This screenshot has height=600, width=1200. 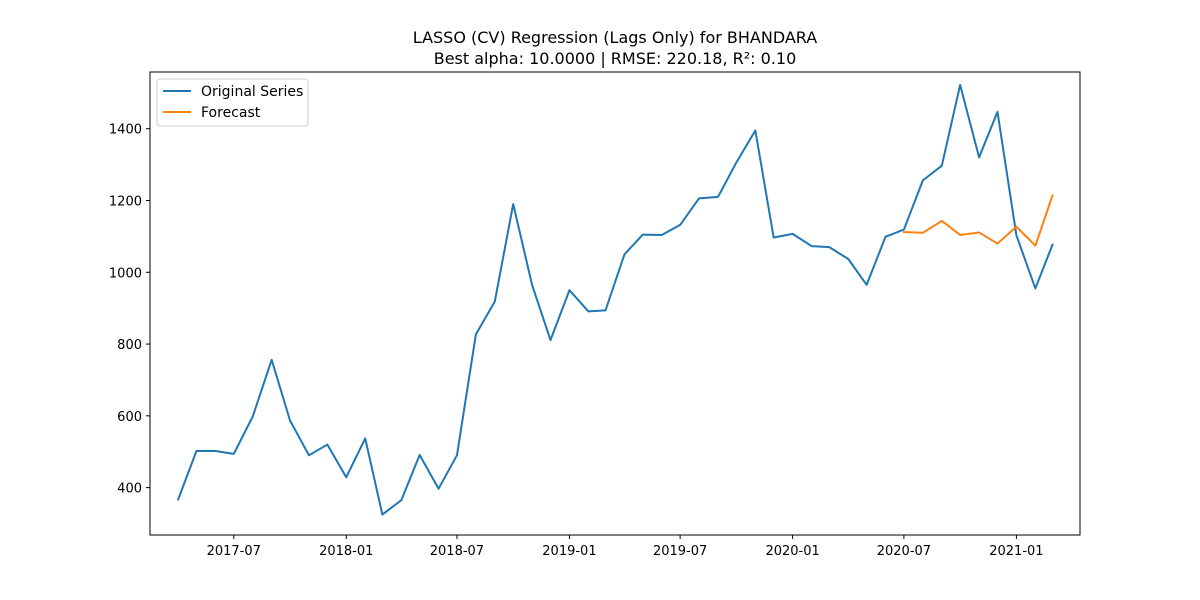 I want to click on x-tick-label: 2019-07, so click(x=680, y=551).